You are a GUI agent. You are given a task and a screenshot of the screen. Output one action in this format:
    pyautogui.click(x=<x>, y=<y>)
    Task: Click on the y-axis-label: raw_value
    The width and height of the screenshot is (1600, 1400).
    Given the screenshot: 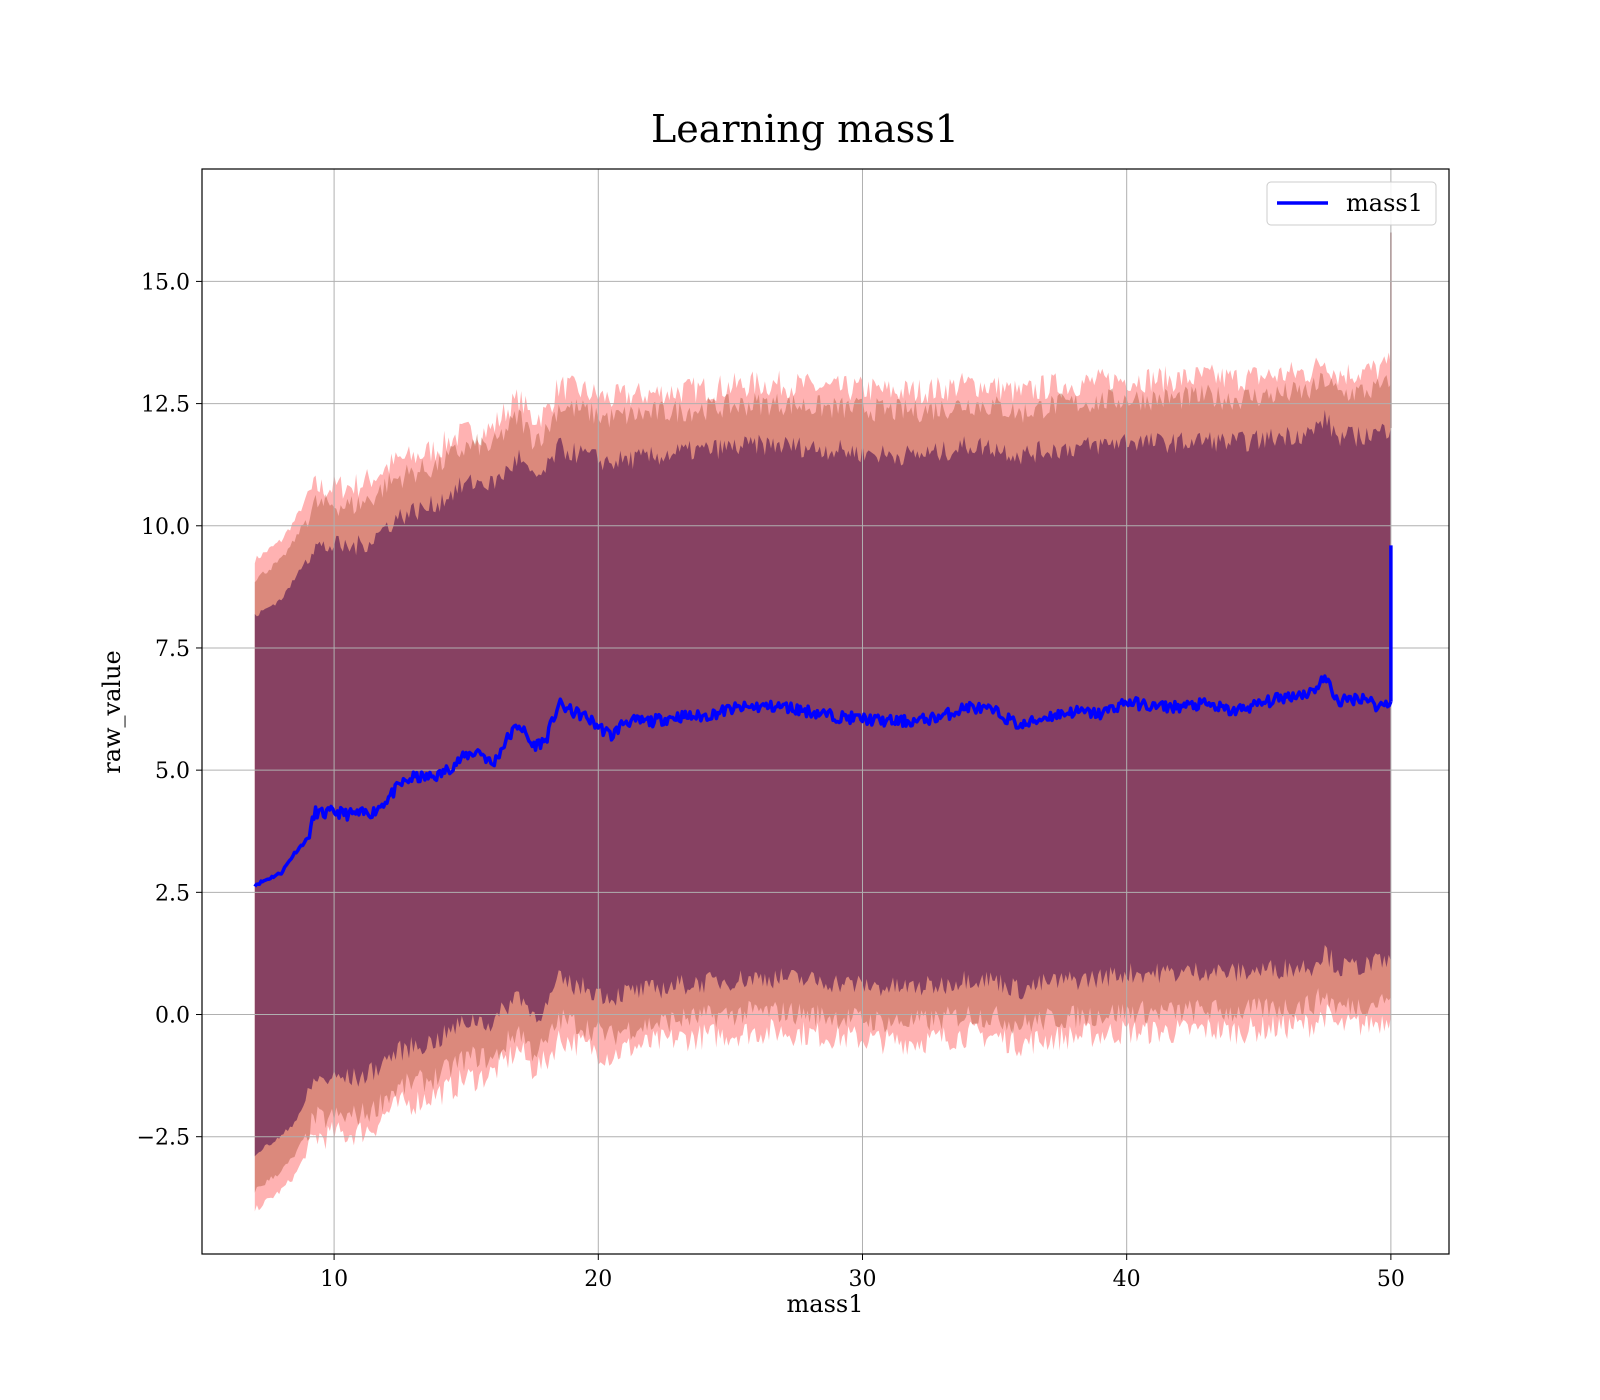 What is the action you would take?
    pyautogui.click(x=112, y=712)
    